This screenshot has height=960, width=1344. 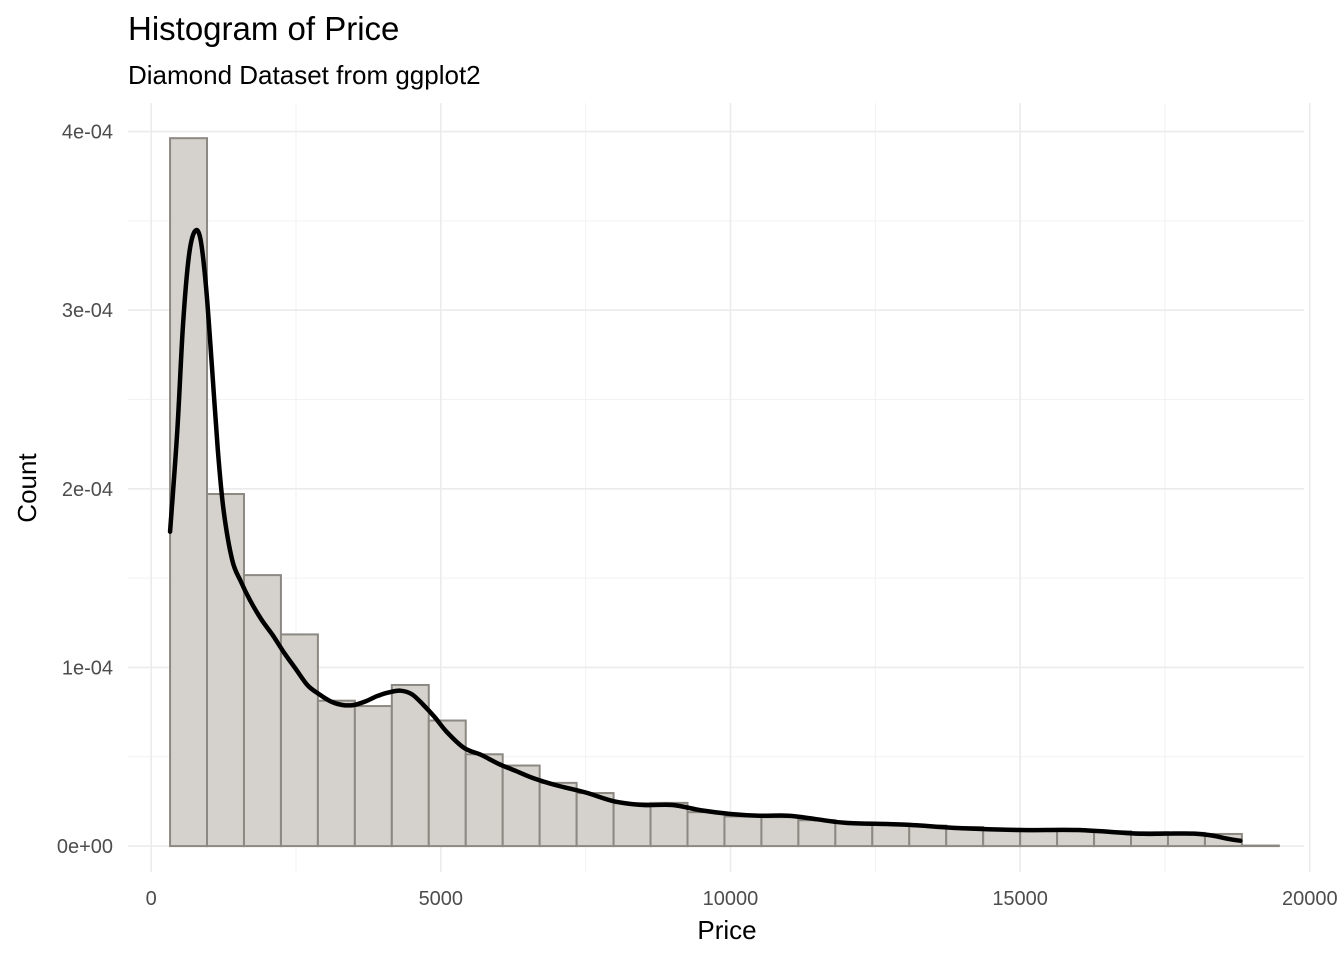 I want to click on x-tick-label: 0, so click(x=151, y=899).